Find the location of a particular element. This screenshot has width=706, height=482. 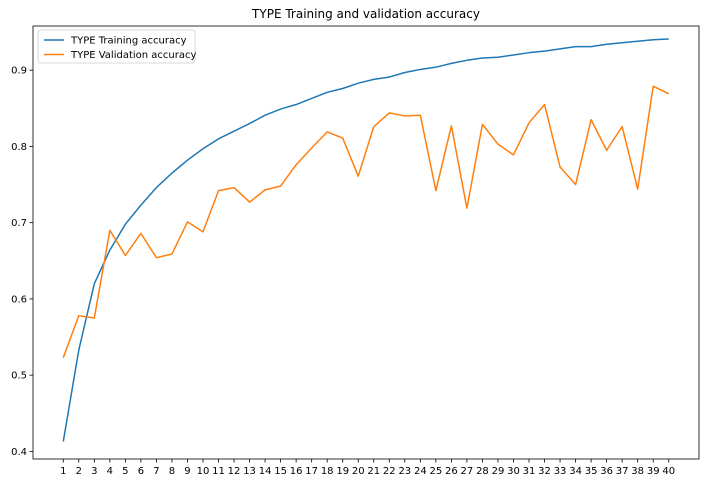

x-tick-label: 40 is located at coordinates (668, 471).